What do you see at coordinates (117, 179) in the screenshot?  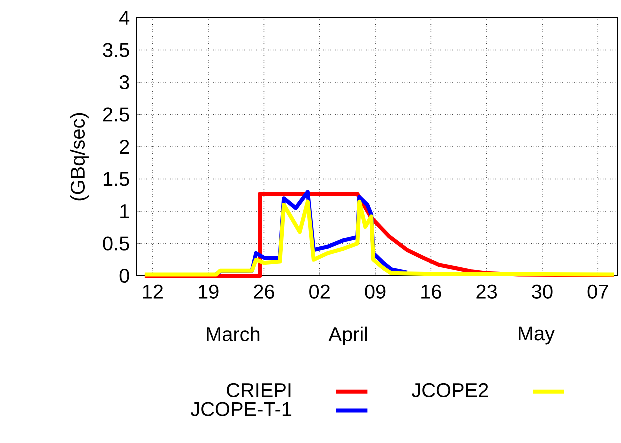 I see `y-tick-label: 1.5` at bounding box center [117, 179].